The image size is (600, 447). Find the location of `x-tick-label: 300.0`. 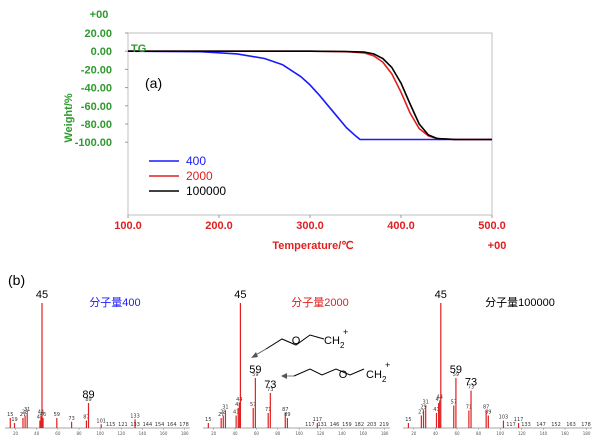

x-tick-label: 300.0 is located at coordinates (310, 226).